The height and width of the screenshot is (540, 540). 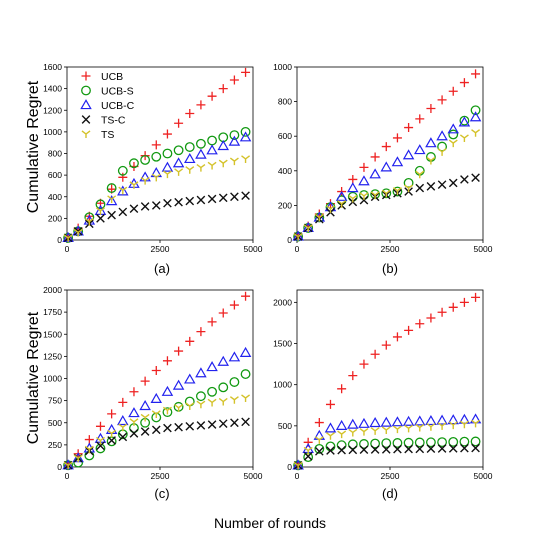 I want to click on y-tick-label: 200, so click(x=55, y=218).